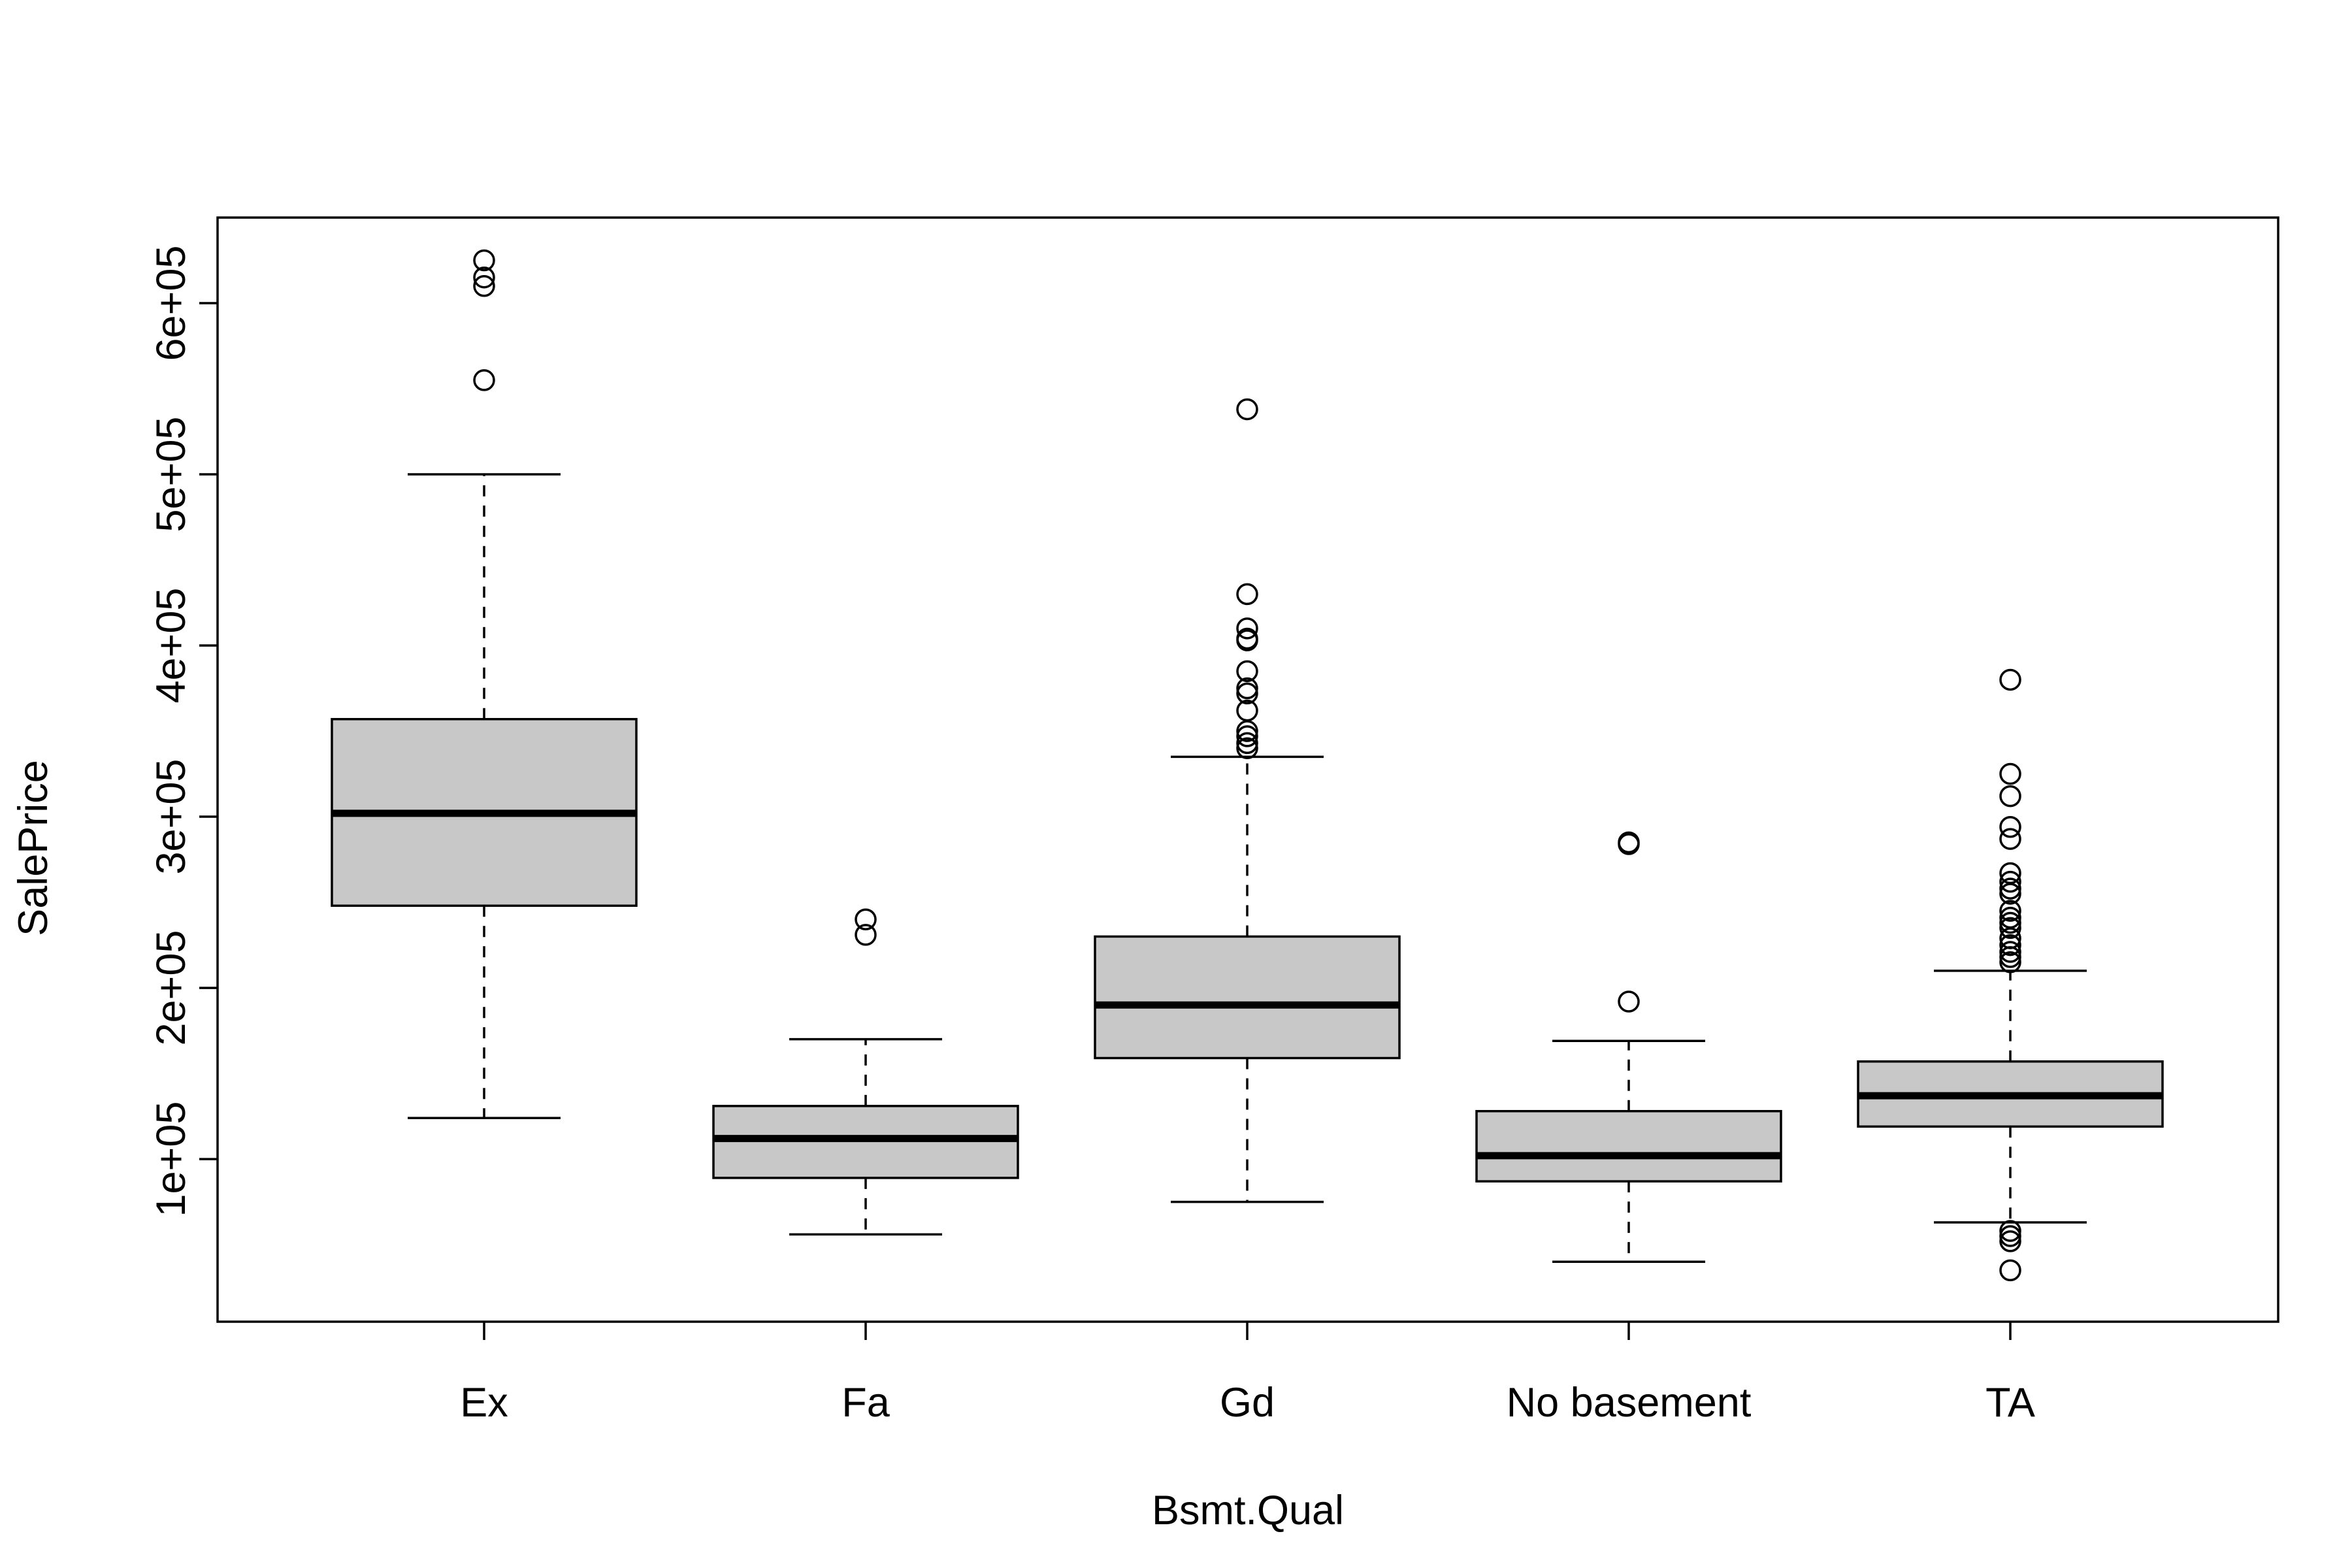 This screenshot has width=2352, height=1568. What do you see at coordinates (171, 817) in the screenshot?
I see `y-tick-label: 3e+05` at bounding box center [171, 817].